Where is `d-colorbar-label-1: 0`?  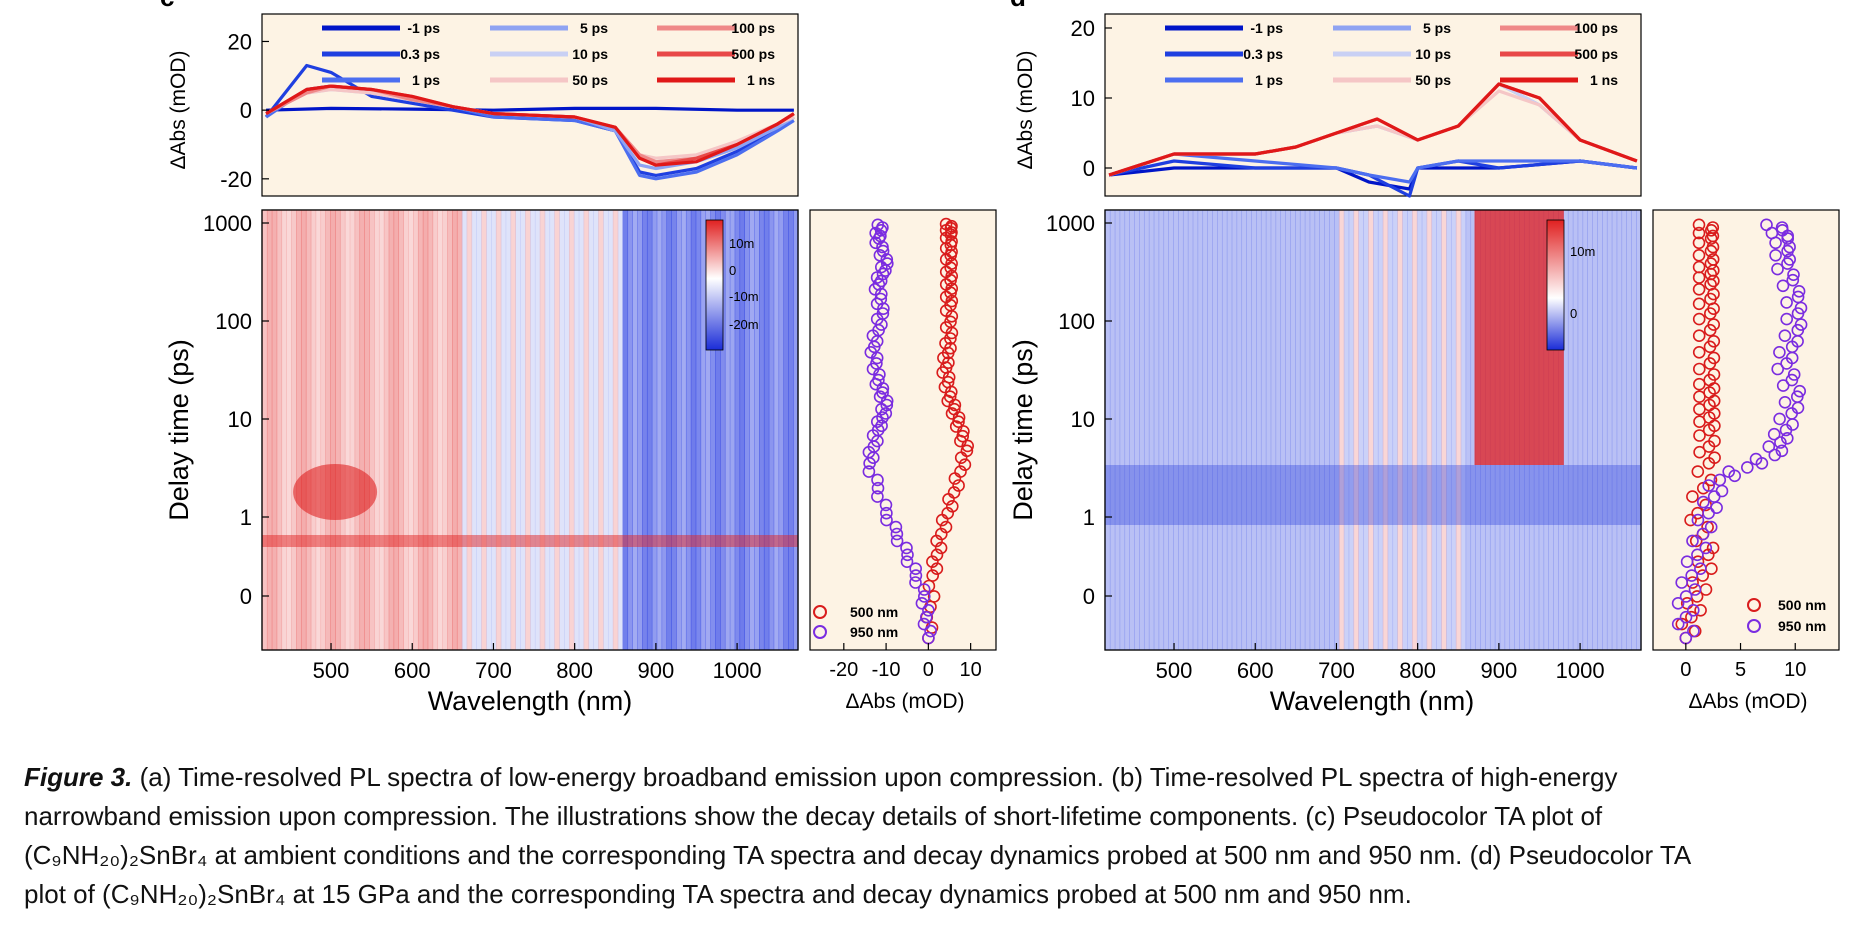 d-colorbar-label-1: 0 is located at coordinates (1573, 313).